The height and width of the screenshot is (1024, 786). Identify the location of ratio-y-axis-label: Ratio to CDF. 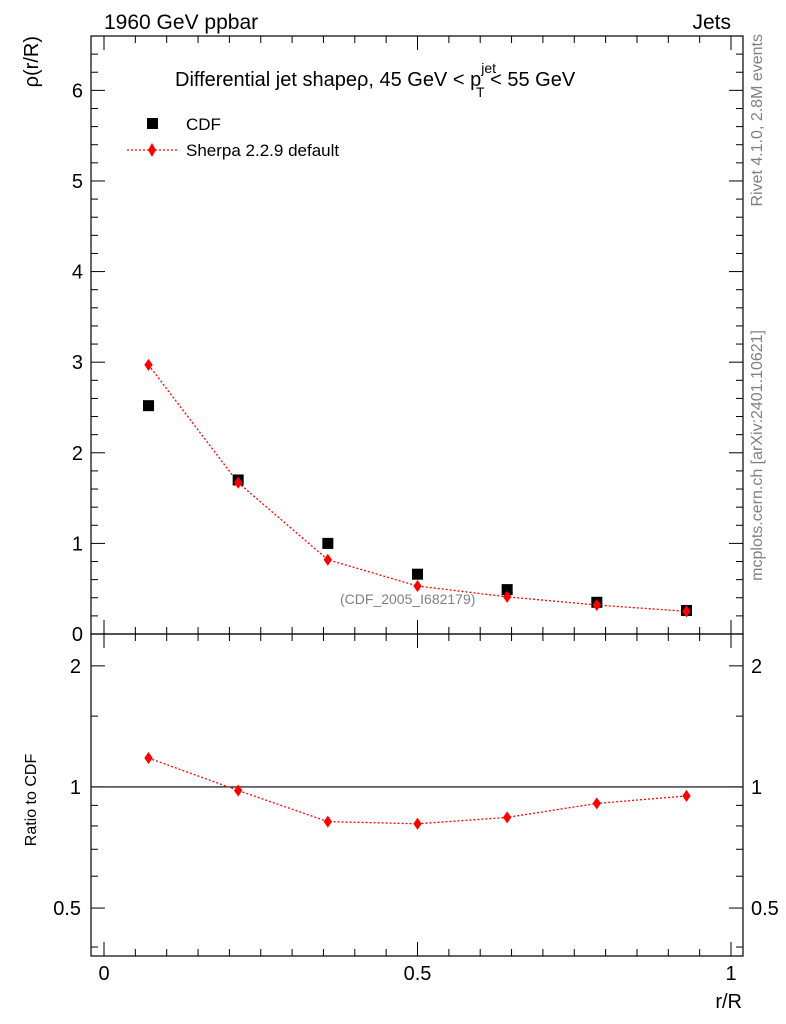
(31, 800).